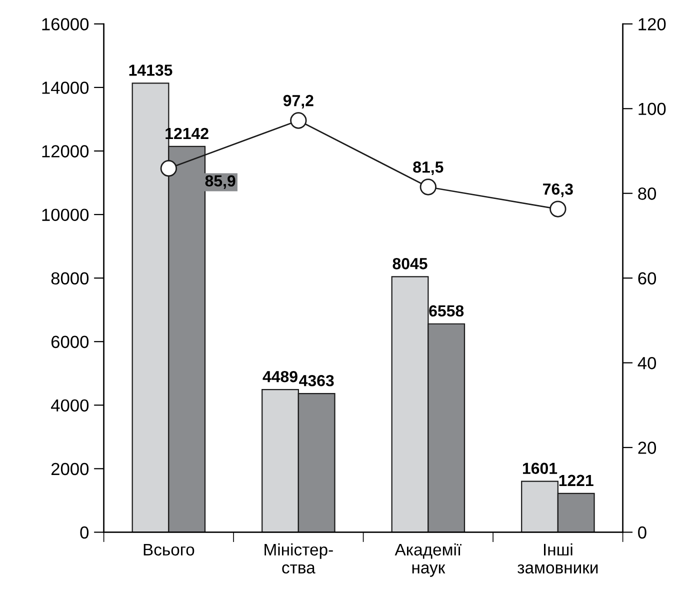 The image size is (692, 598). Describe the element at coordinates (576, 480) in the screenshot. I see `data-label: 1221` at that location.